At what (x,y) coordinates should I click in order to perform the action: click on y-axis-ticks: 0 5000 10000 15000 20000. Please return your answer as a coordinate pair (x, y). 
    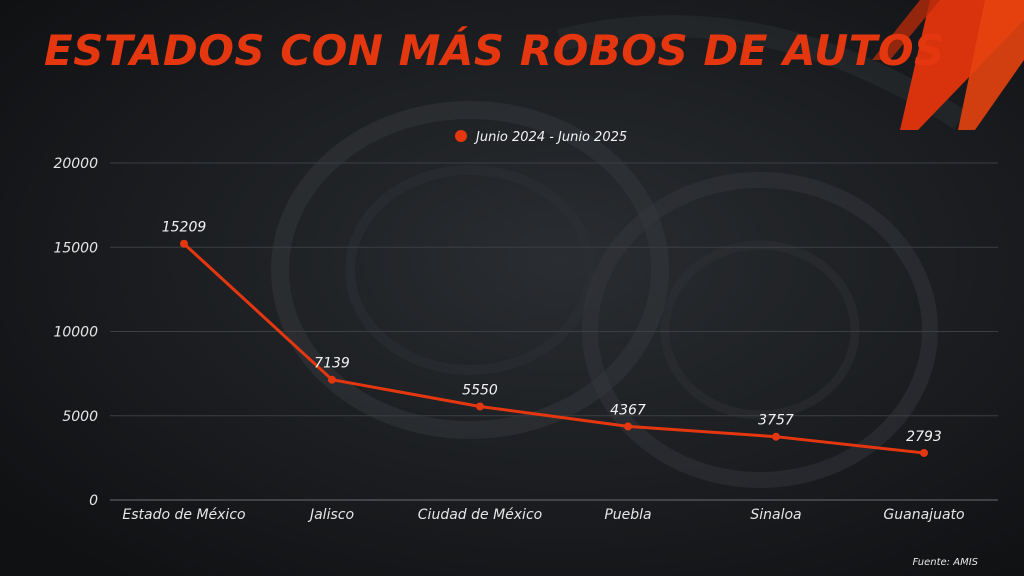
    Looking at the image, I should click on (75, 332).